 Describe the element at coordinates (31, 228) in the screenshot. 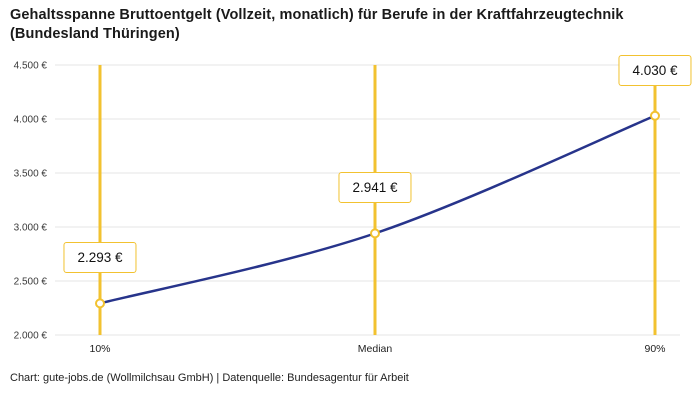

I see `y-tick-label: 3.000 €` at that location.